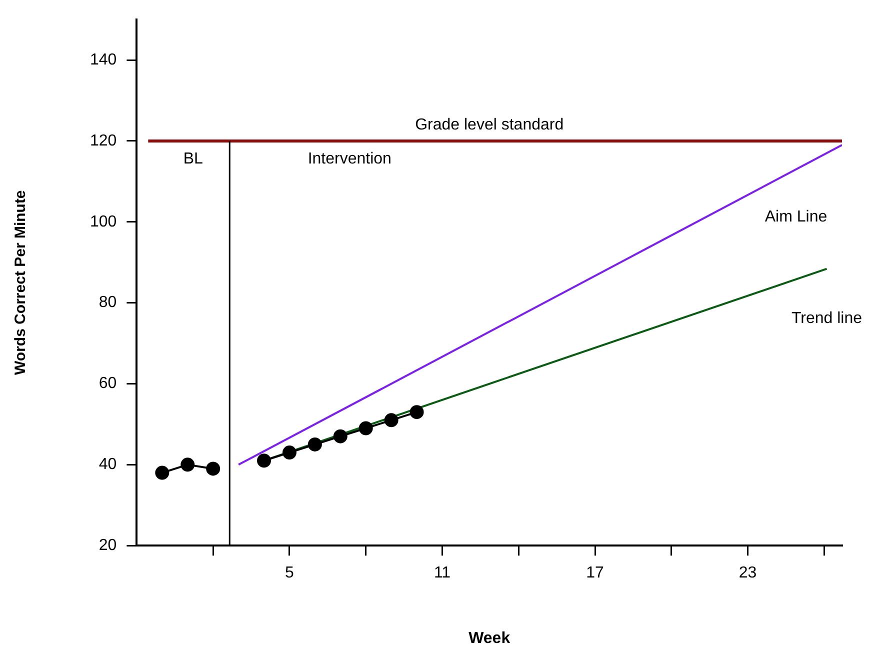 This screenshot has height=656, width=872. I want to click on ref-line-label: Grade level standard, so click(489, 125).